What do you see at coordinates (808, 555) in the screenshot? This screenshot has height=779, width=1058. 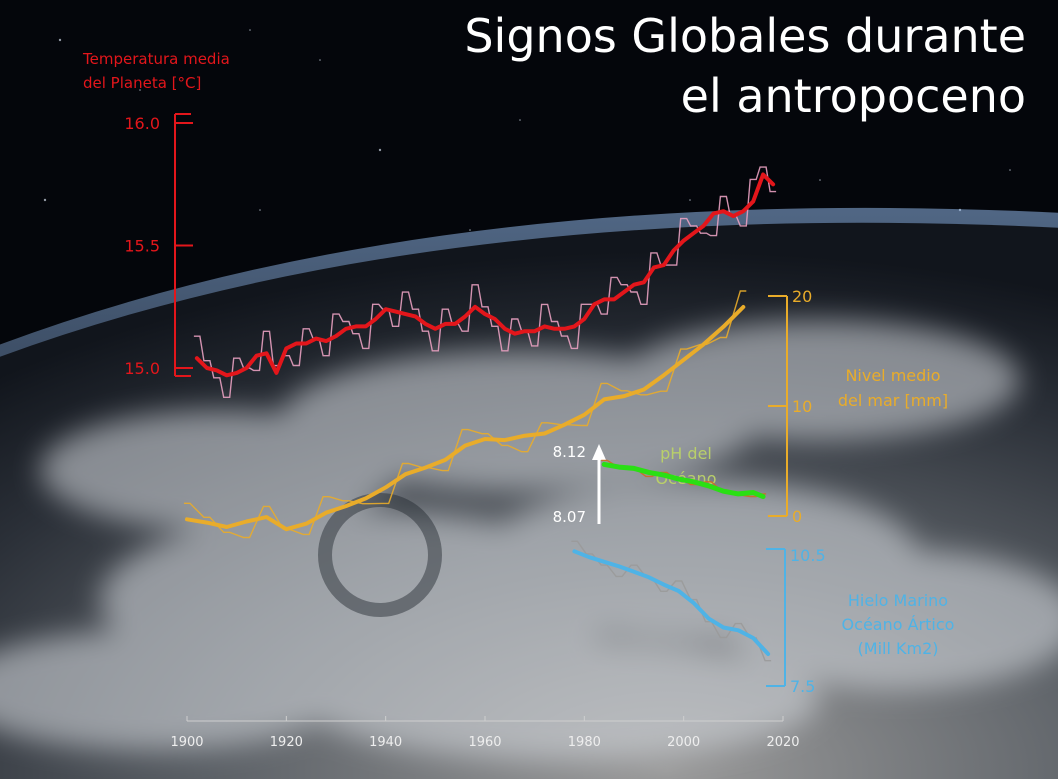 I see `sea-ice-tick-label: 10.5` at bounding box center [808, 555].